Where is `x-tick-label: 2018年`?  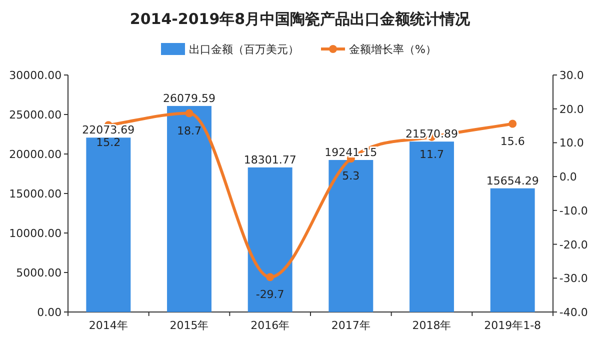
x-tick-label: 2018年 is located at coordinates (432, 325).